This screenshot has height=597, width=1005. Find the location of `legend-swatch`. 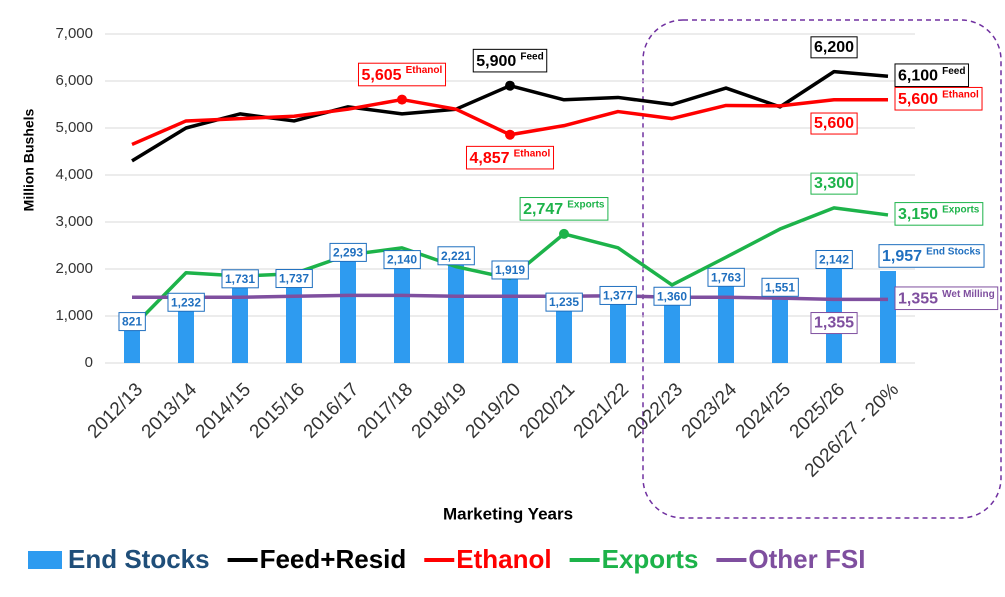

legend-swatch is located at coordinates (45, 560).